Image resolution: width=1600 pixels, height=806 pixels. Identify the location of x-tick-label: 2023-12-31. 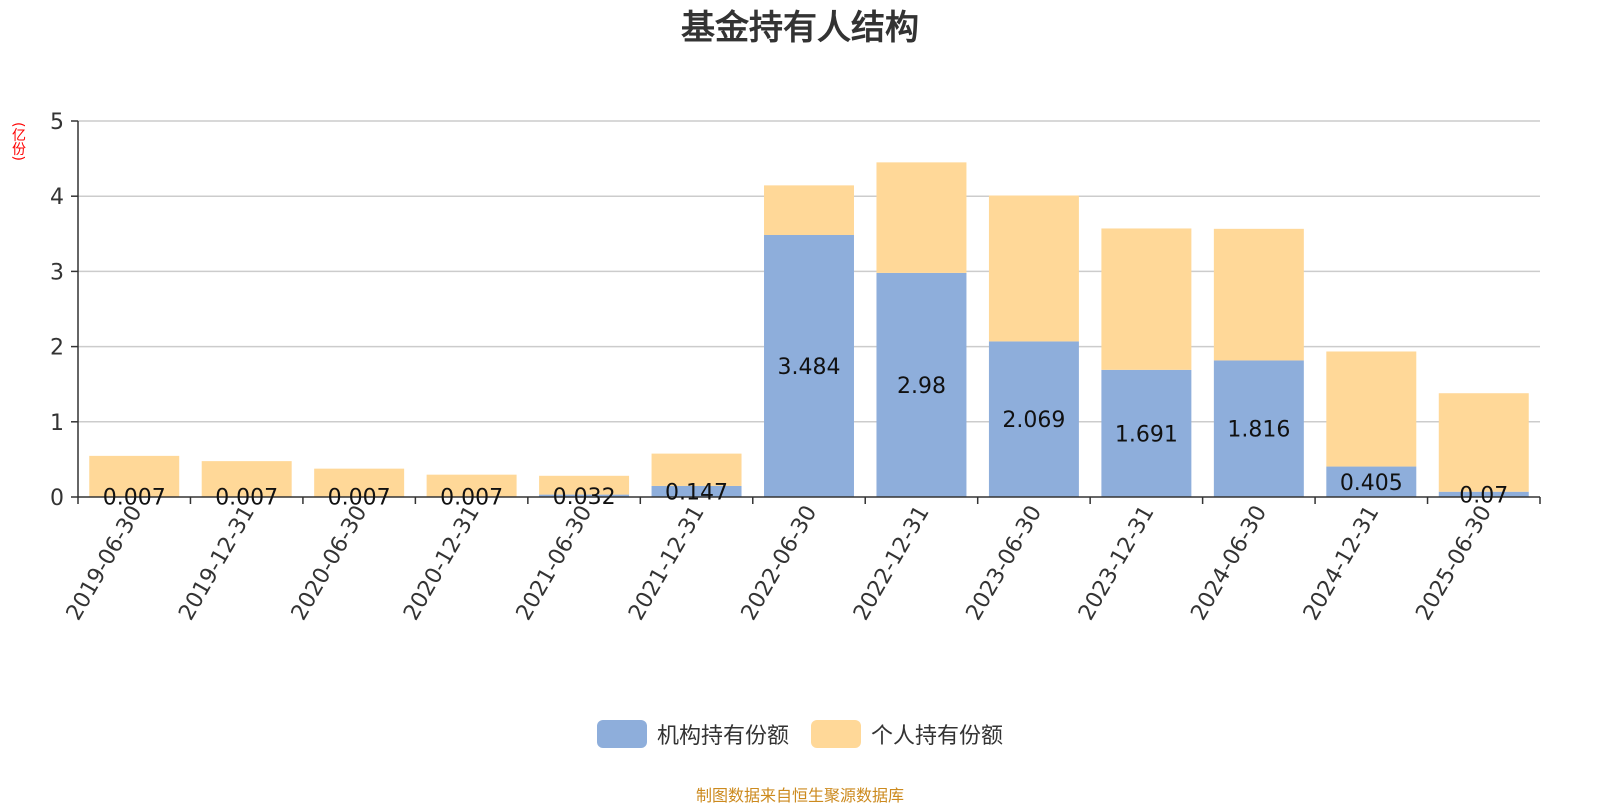
(1117, 563).